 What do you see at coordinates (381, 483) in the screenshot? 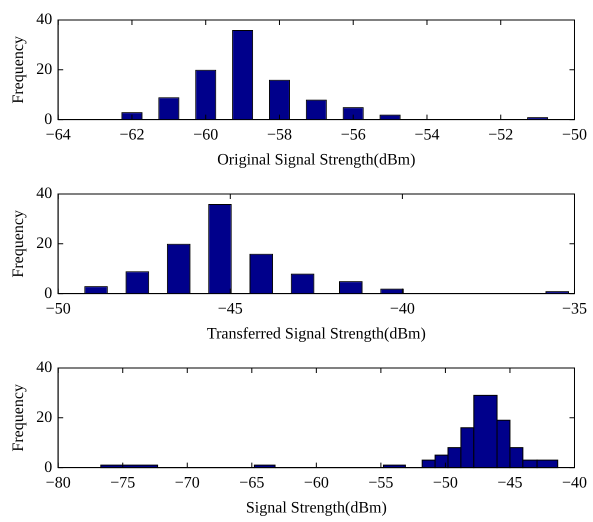
I see `x-tick-label: −55` at bounding box center [381, 483].